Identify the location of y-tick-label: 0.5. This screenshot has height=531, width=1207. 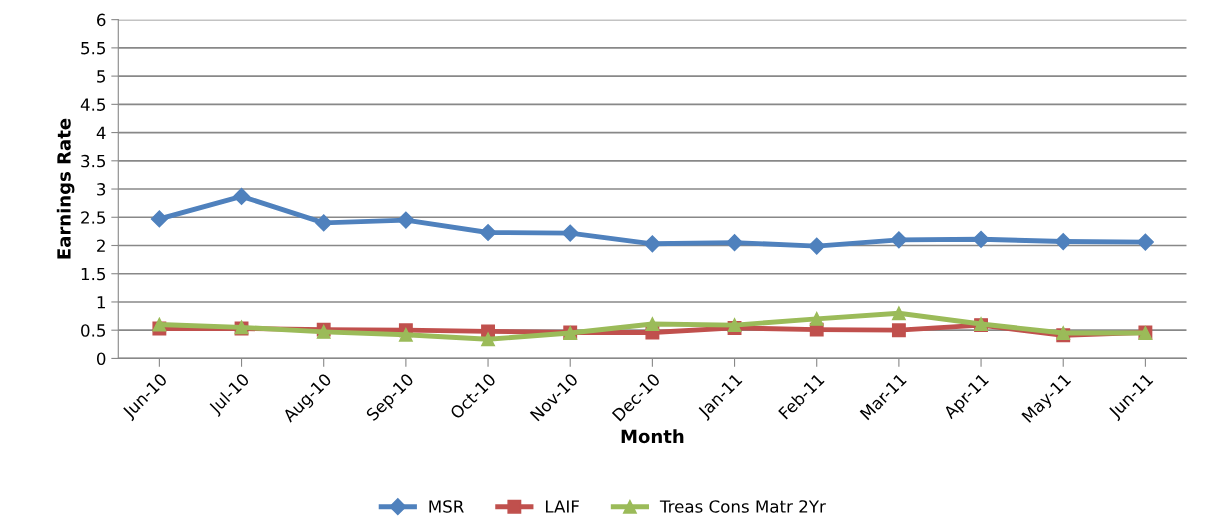
(93, 330).